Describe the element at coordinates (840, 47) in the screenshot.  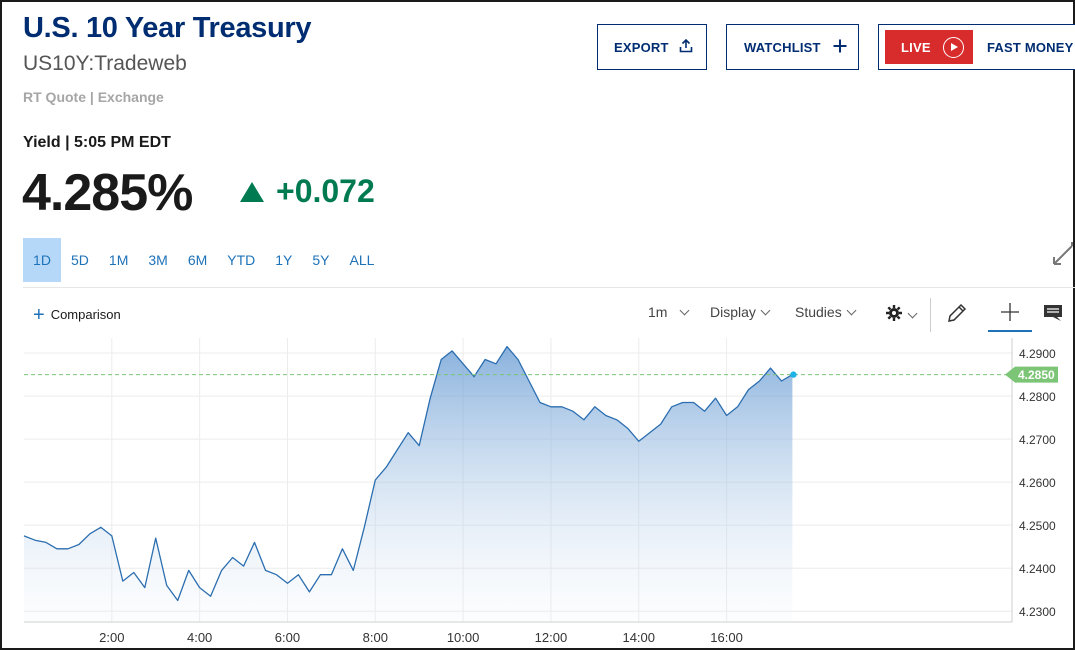
I see `plus-icon` at that location.